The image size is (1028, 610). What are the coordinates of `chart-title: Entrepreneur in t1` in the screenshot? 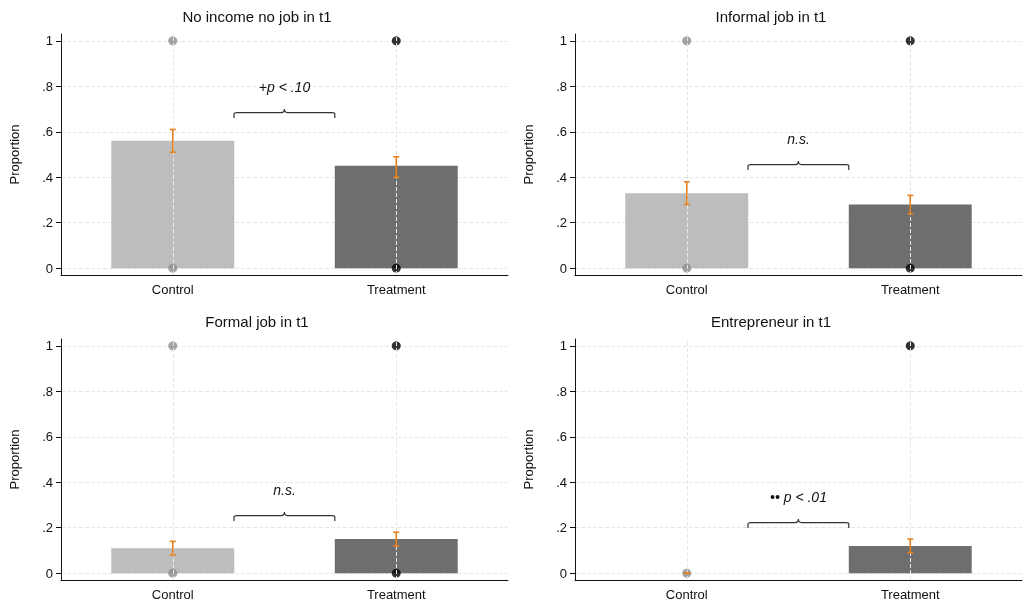 It's located at (771, 321).